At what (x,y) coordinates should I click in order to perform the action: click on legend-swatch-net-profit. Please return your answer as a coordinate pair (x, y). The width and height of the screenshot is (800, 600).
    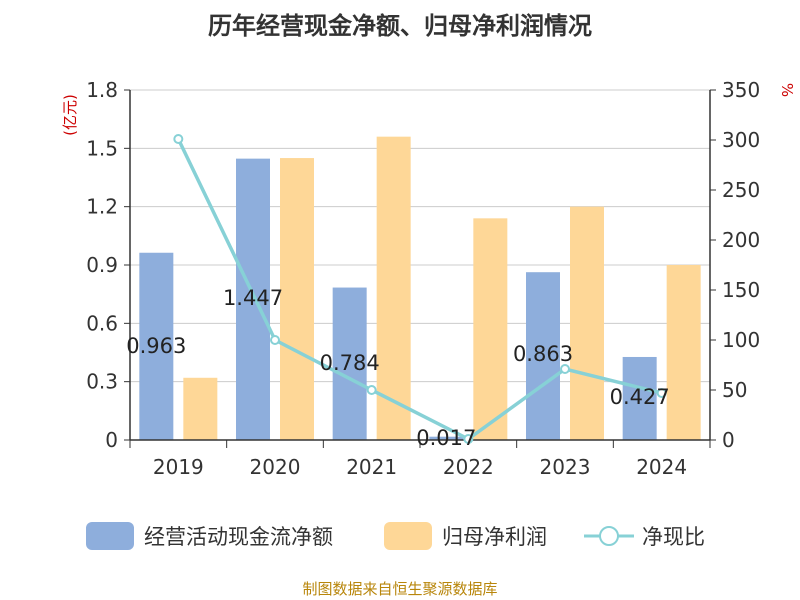
    Looking at the image, I should click on (408, 536).